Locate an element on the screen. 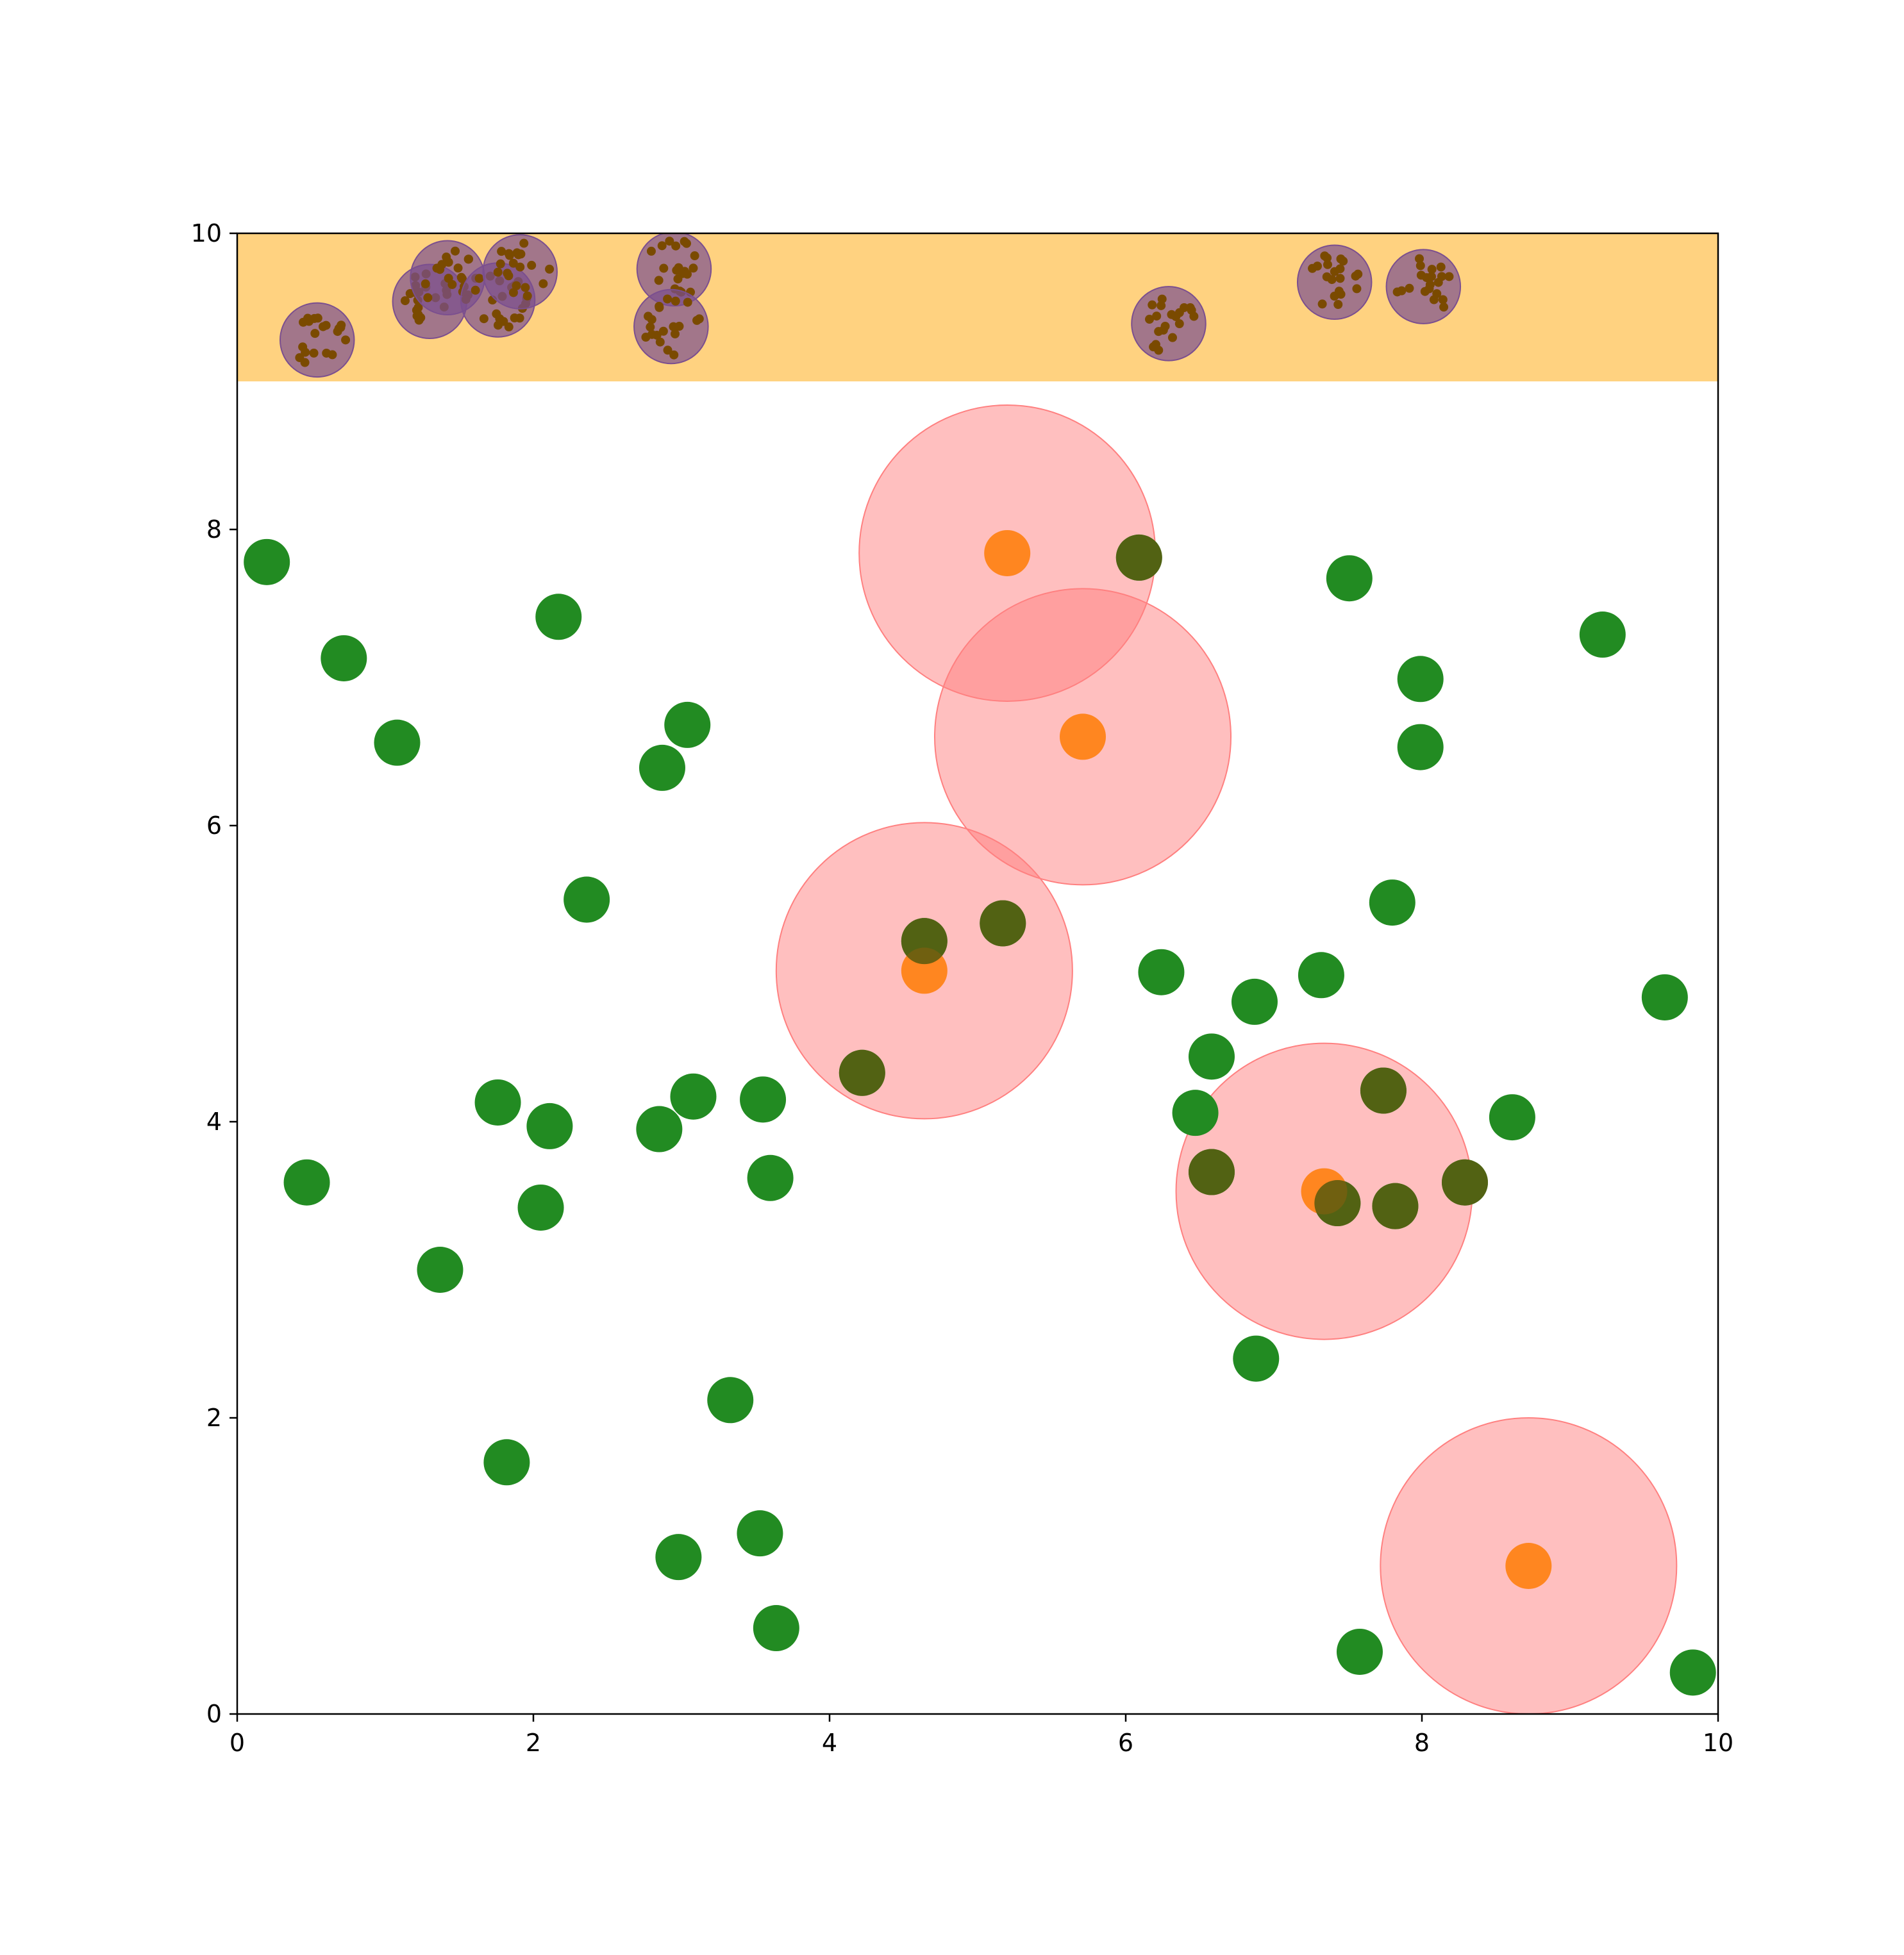 The image size is (1904, 1955). x-tick-label: 8 is located at coordinates (1422, 1743).